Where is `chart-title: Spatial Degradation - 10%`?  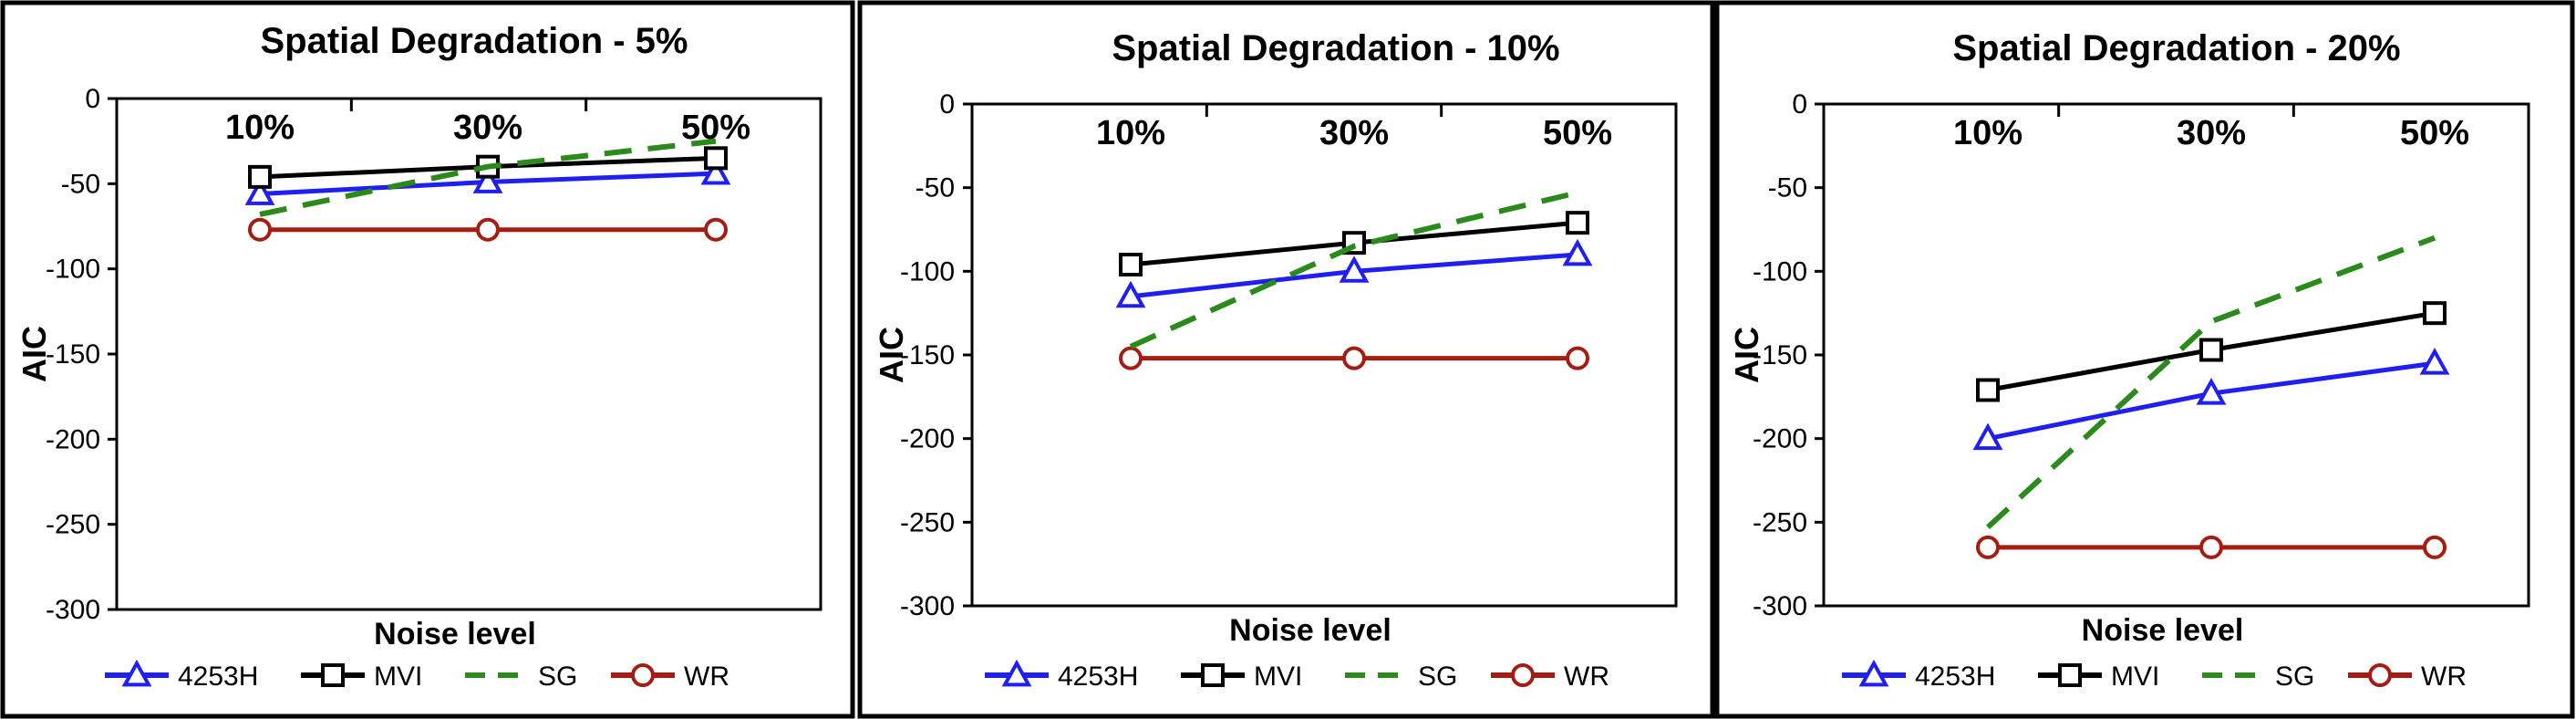
chart-title: Spatial Degradation - 10% is located at coordinates (1335, 48).